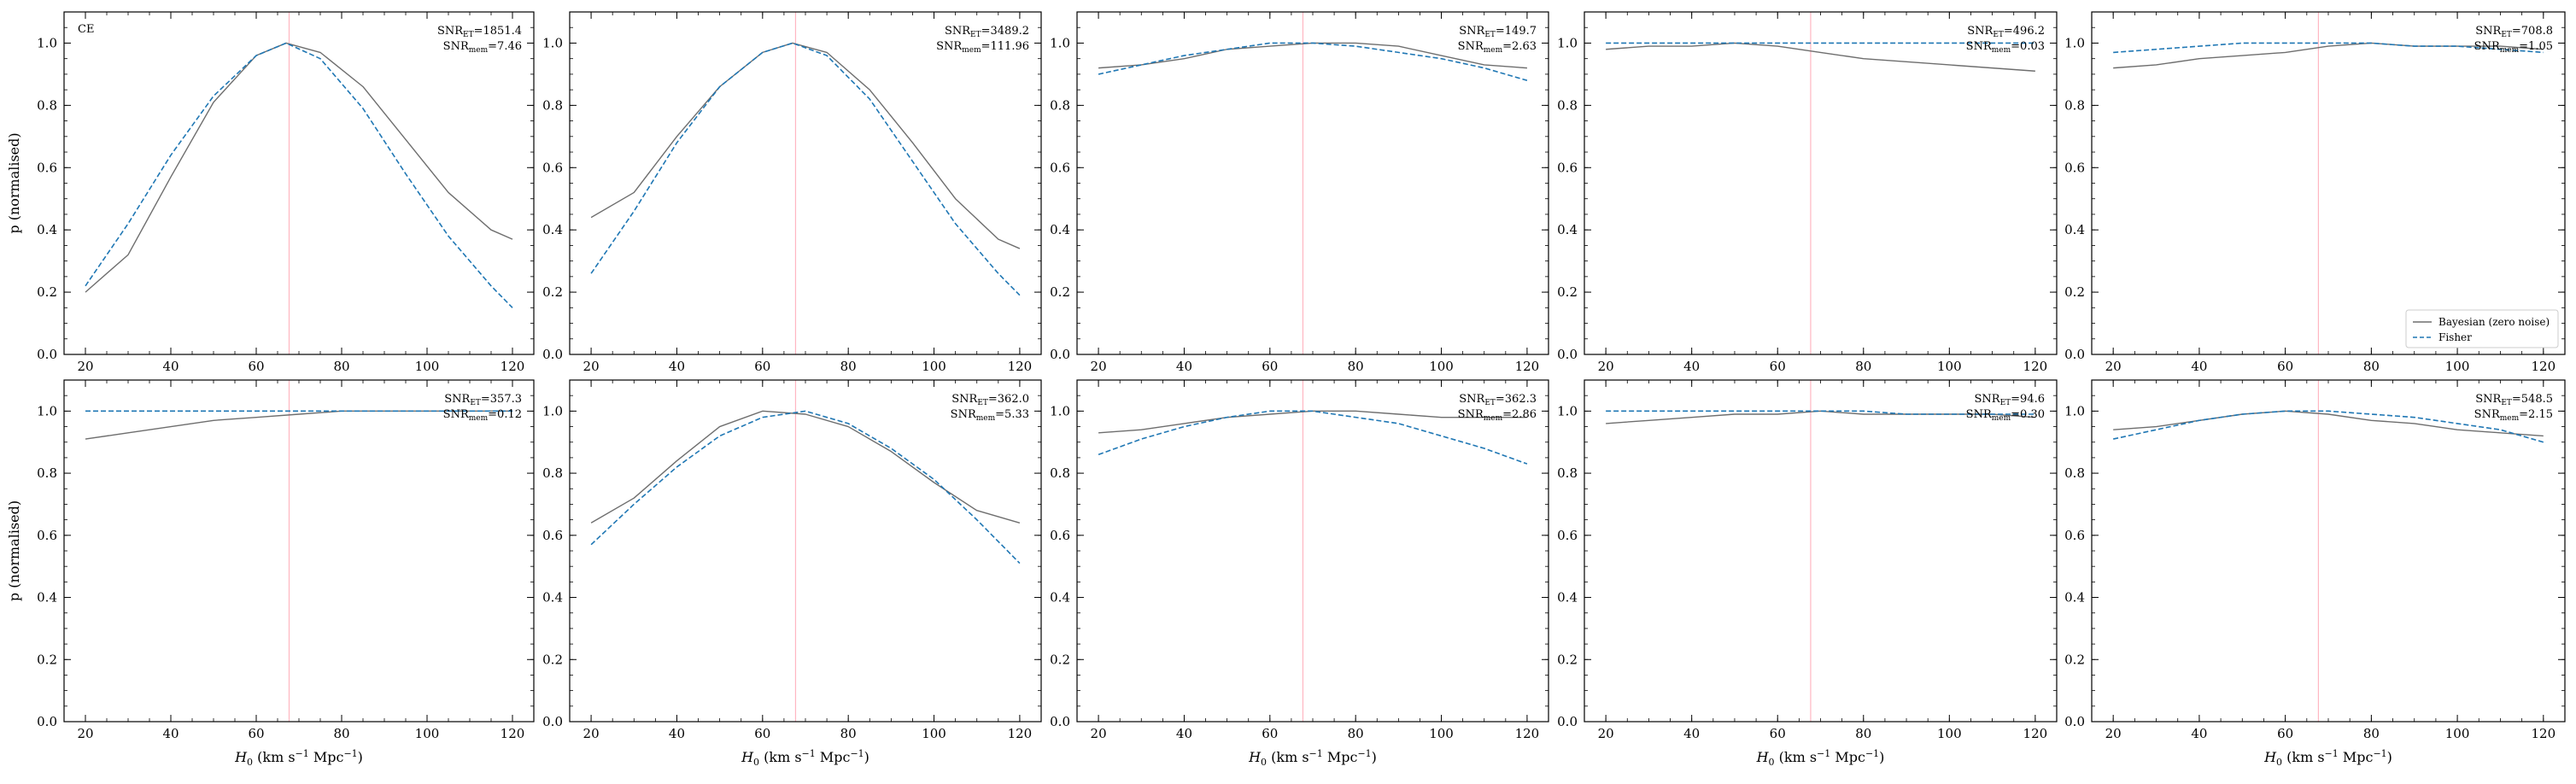 This screenshot has height=784, width=2576. What do you see at coordinates (2455, 337) in the screenshot?
I see `legend-fisher-label: Fisher` at bounding box center [2455, 337].